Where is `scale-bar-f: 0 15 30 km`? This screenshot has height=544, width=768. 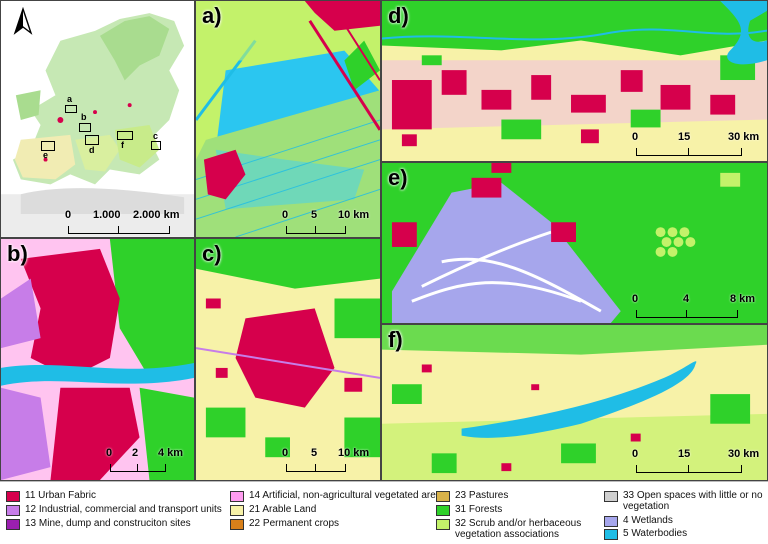 scale-bar-f: 0 15 30 km is located at coordinates (698, 462).